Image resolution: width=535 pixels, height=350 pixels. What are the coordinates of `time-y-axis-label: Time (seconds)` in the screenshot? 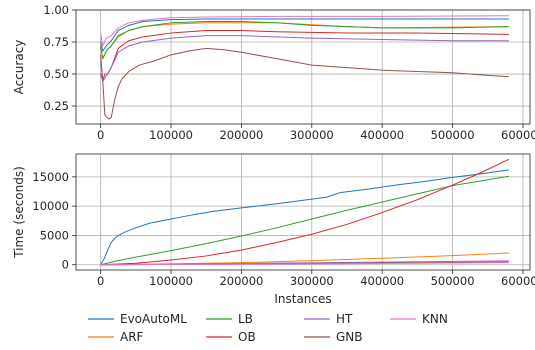 It's located at (19, 212).